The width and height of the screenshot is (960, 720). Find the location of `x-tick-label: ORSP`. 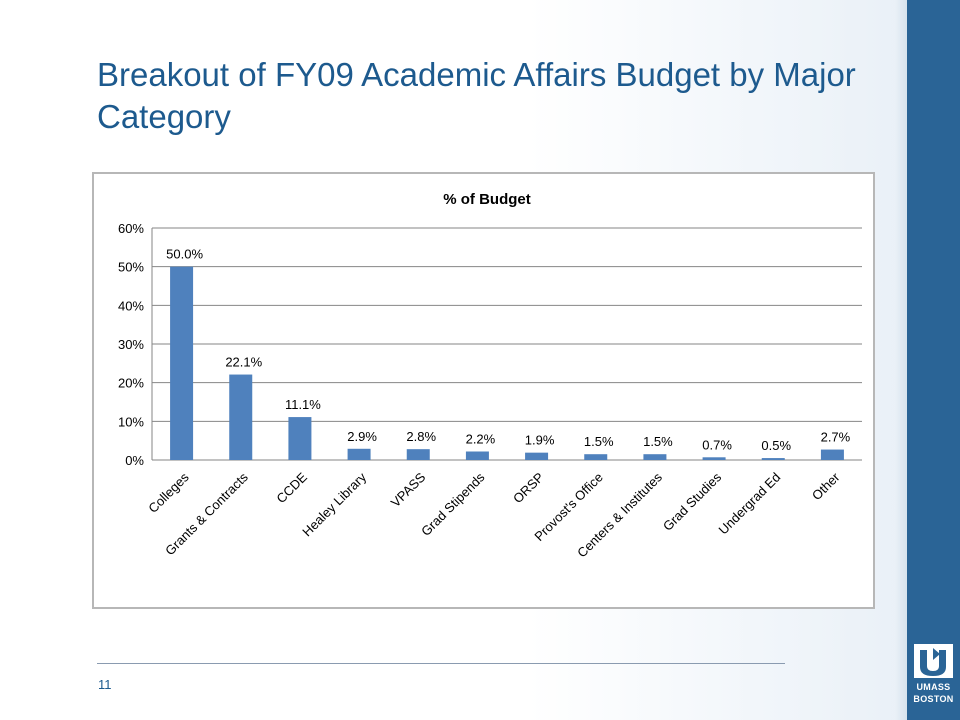

x-tick-label: ORSP is located at coordinates (528, 488).